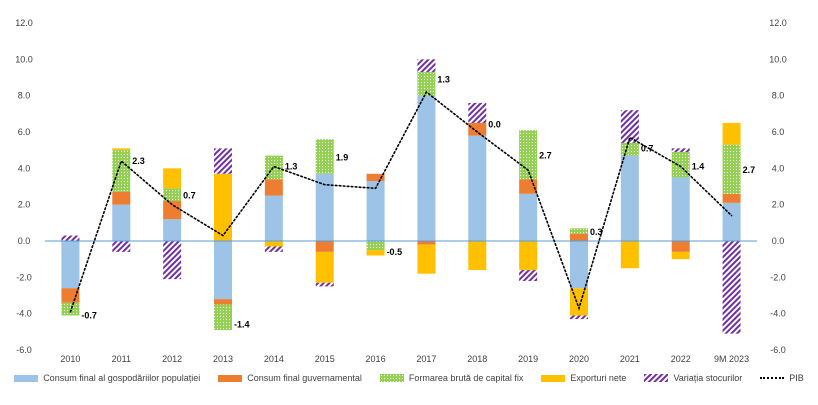 This screenshot has height=405, width=818. I want to click on y-tick-label-right: 2.0, so click(778, 205).